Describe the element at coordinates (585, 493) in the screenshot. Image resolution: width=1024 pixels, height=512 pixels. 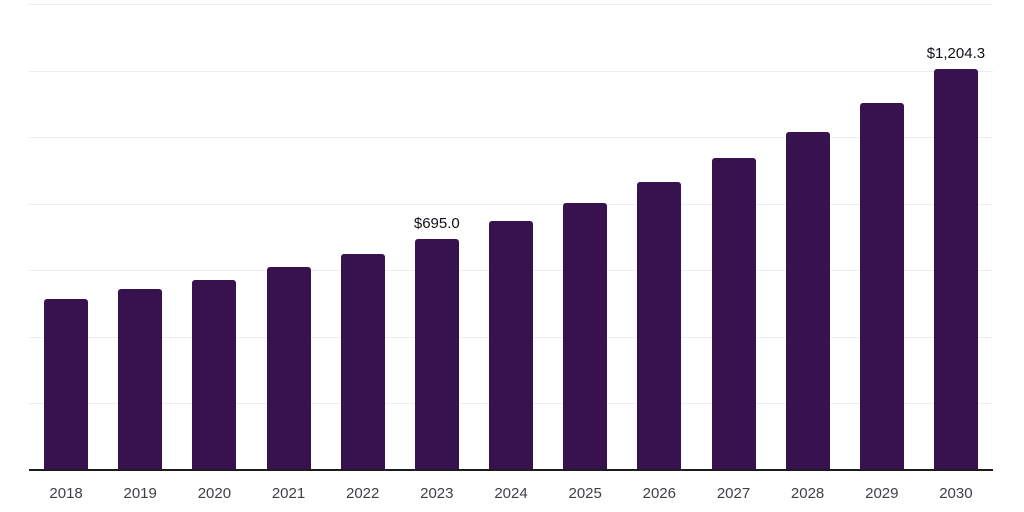
I see `x-tick-2025: 2025` at that location.